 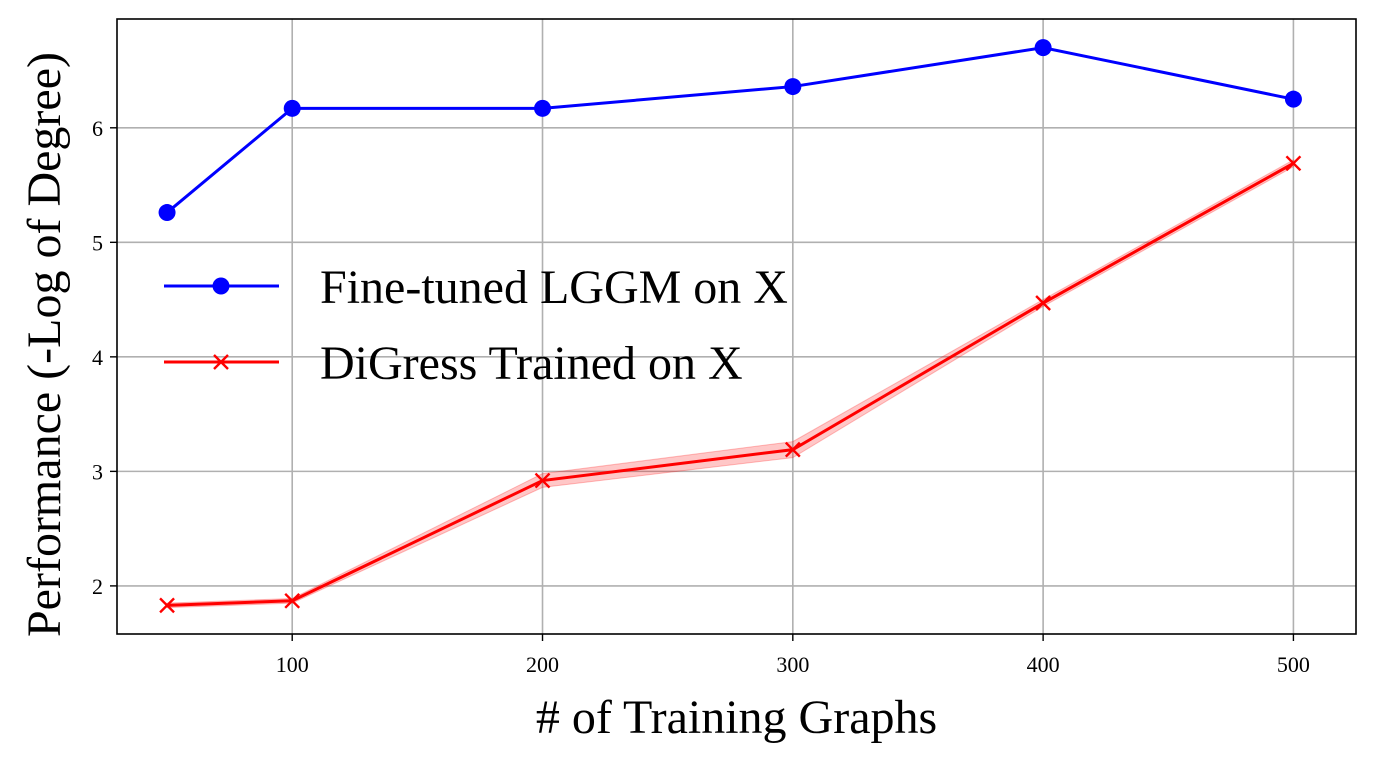 I want to click on y-tick-label-2: 2, so click(x=97, y=586).